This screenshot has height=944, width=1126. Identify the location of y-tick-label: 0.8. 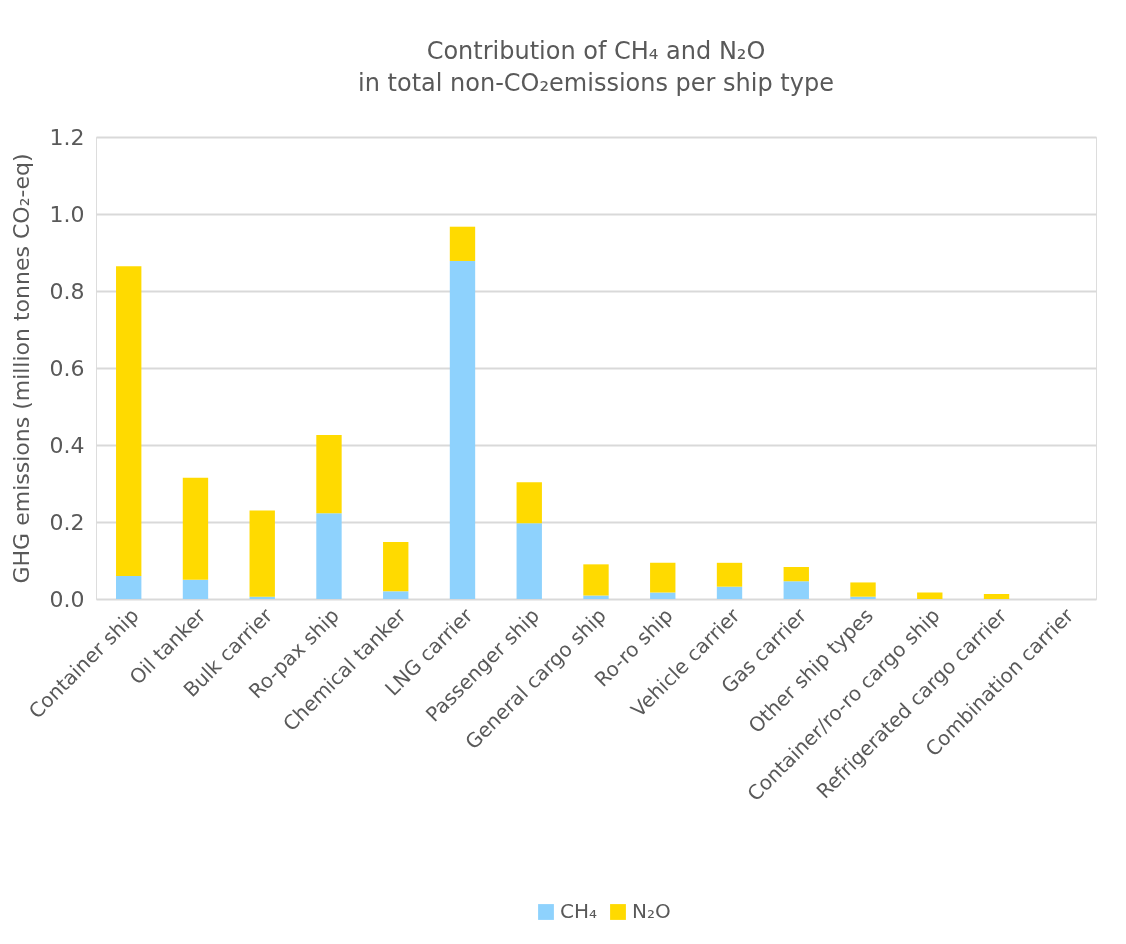
(67, 291).